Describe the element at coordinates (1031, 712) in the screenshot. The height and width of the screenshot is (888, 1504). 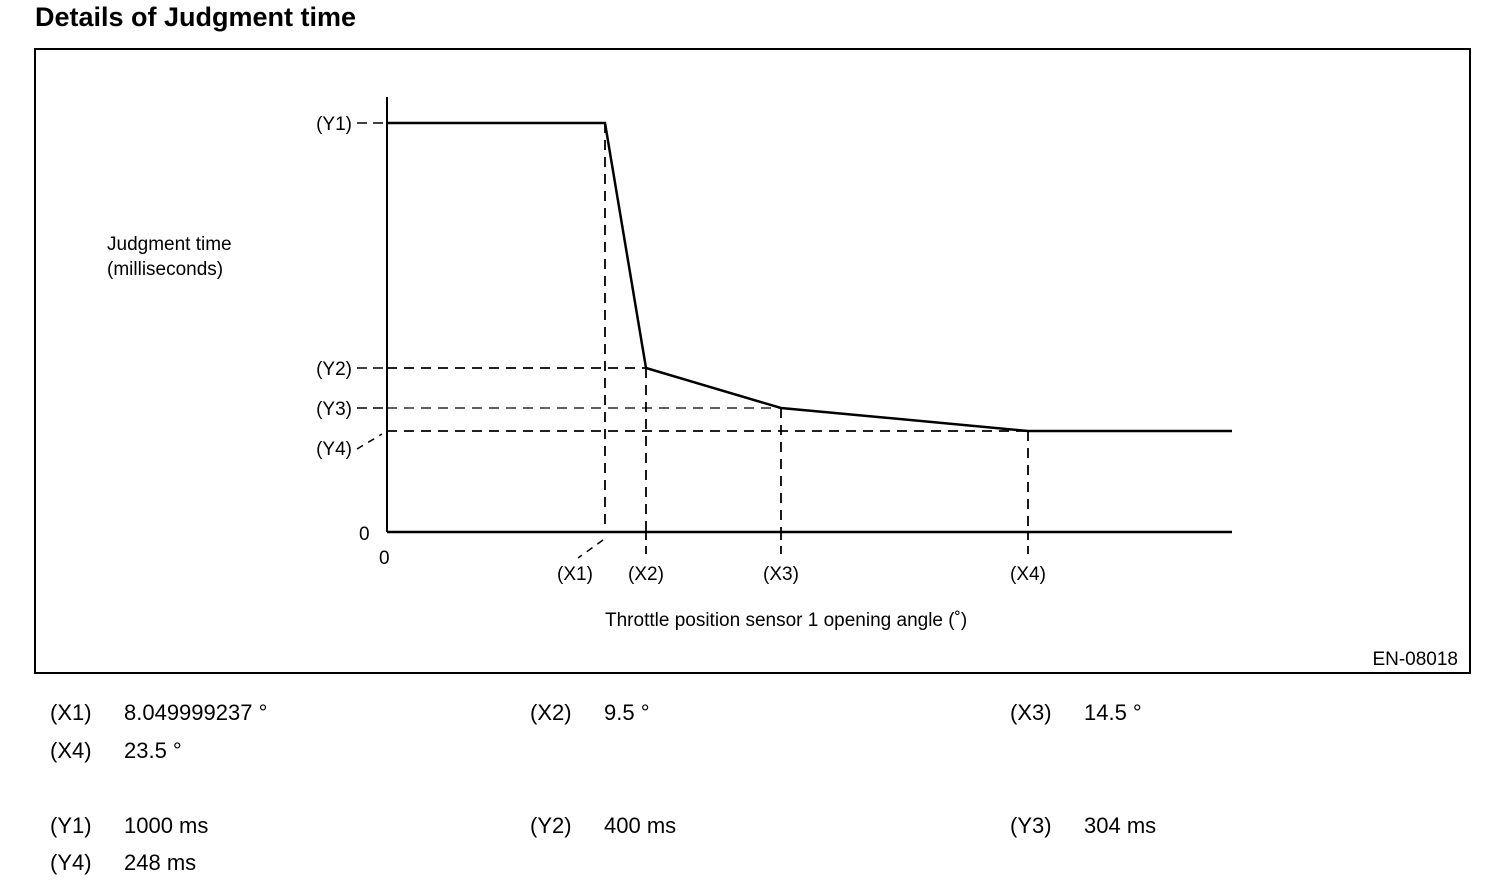
I see `x-legend-key: (X3)` at that location.